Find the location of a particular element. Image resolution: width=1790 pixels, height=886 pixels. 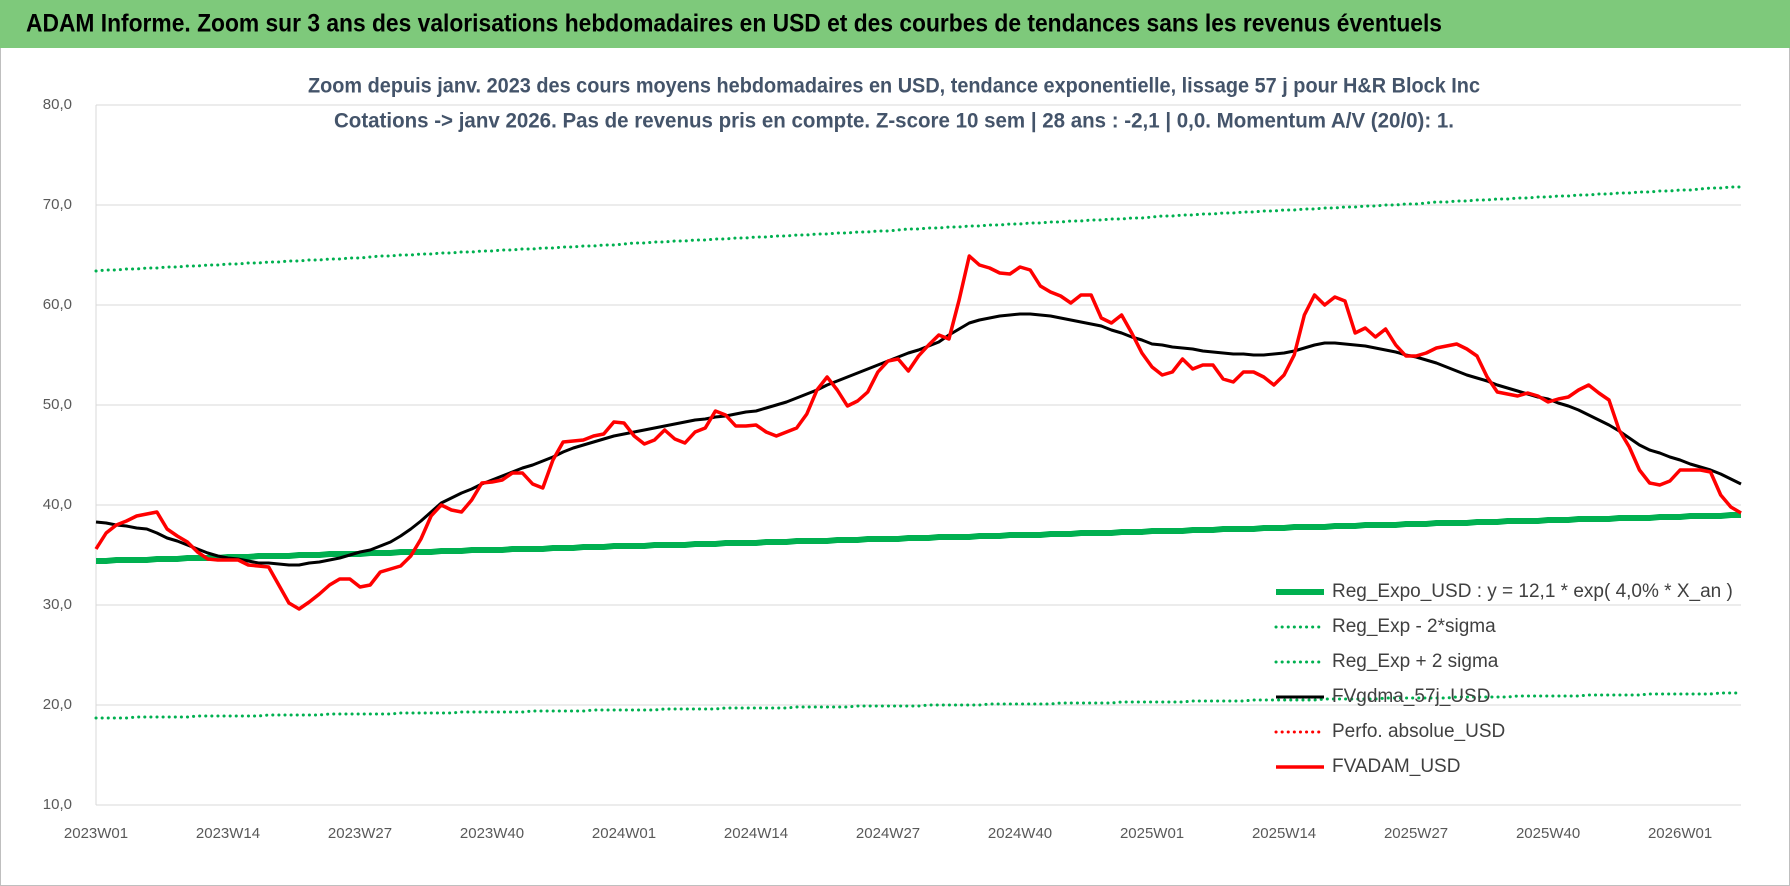

legend-label: FVADAM_USD is located at coordinates (1396, 766).